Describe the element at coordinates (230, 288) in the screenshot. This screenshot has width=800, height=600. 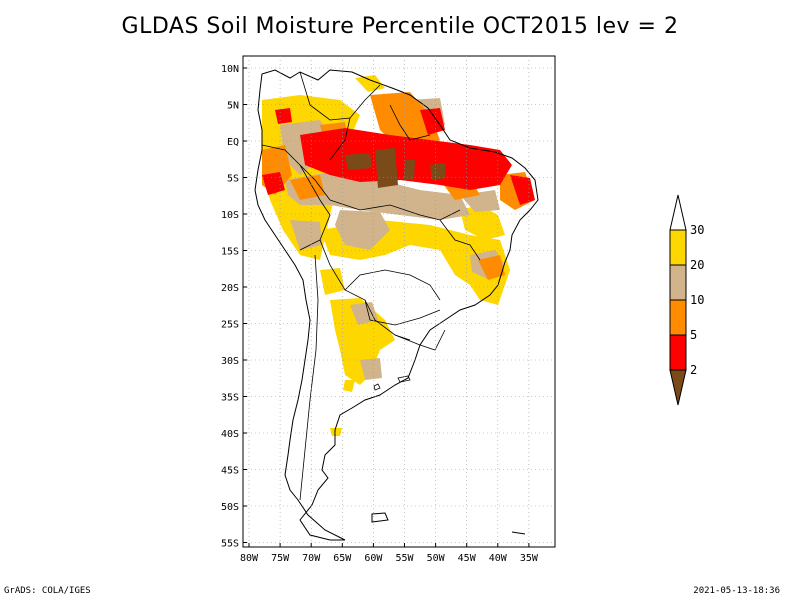
I see `lat-label: 20S` at that location.